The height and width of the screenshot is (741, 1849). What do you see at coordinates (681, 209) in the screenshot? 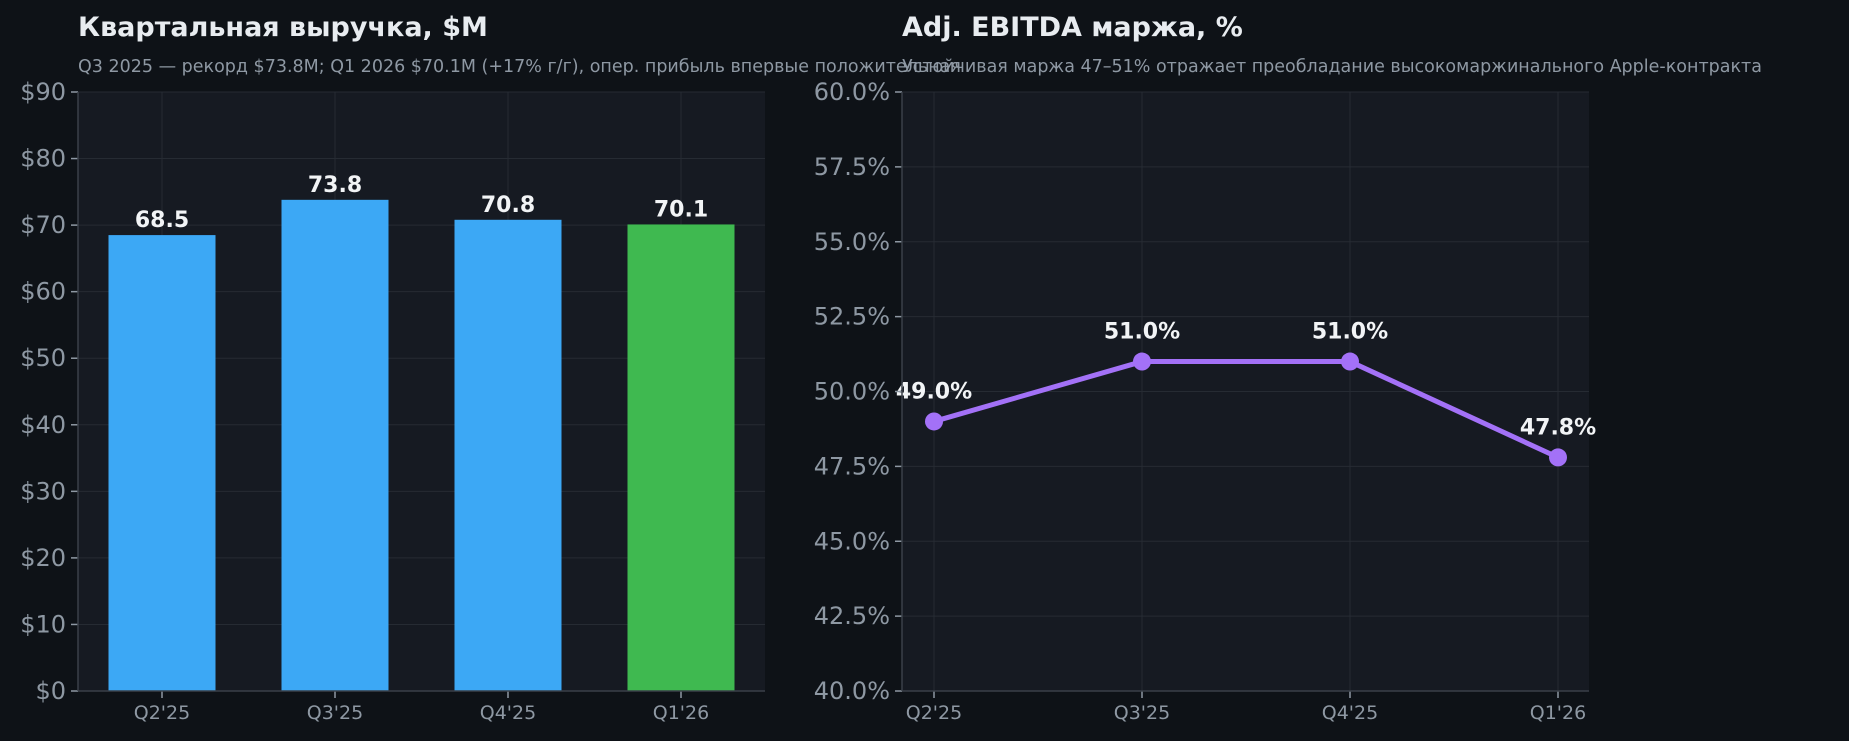
I see `revenue-bar-value-label: 70.1` at bounding box center [681, 209].